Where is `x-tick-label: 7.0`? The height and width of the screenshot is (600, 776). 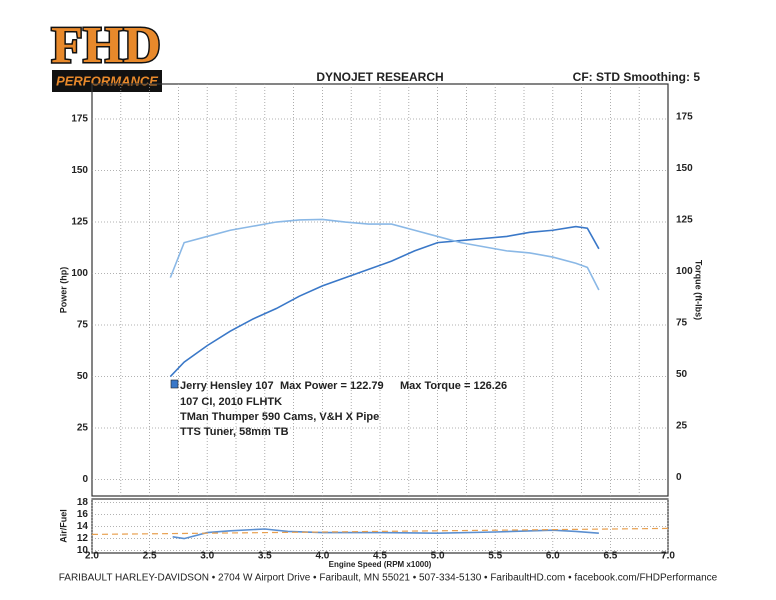
x-tick-label: 7.0 is located at coordinates (668, 556).